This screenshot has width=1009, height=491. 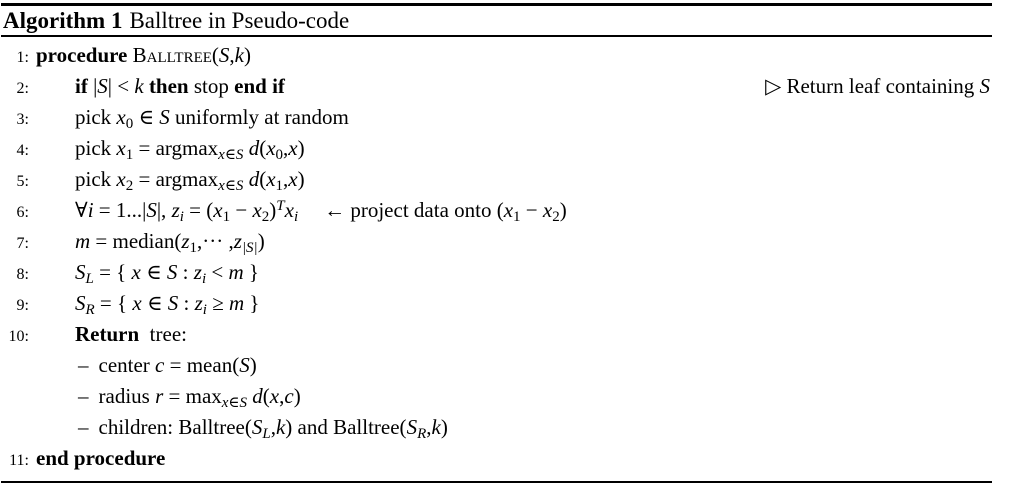 What do you see at coordinates (217, 303) in the screenshot?
I see `text-segment: ≥` at bounding box center [217, 303].